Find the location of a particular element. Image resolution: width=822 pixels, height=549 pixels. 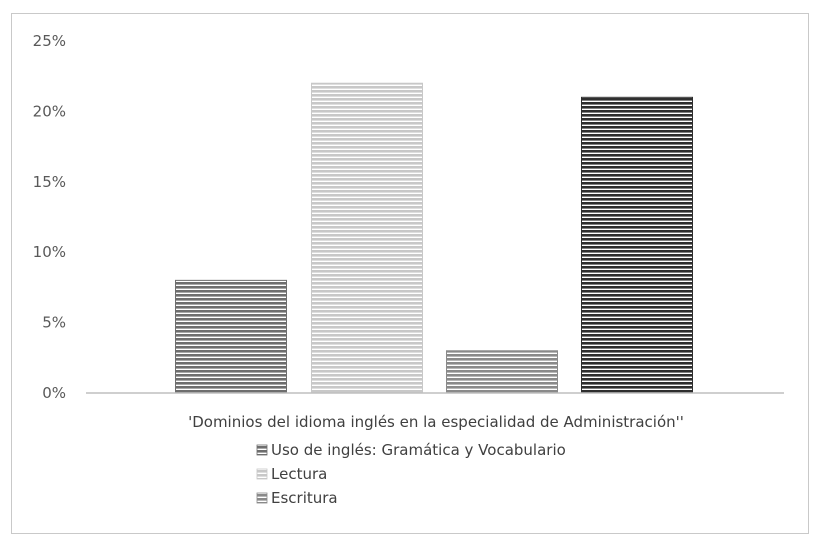

legend-label: Escritura is located at coordinates (304, 498).